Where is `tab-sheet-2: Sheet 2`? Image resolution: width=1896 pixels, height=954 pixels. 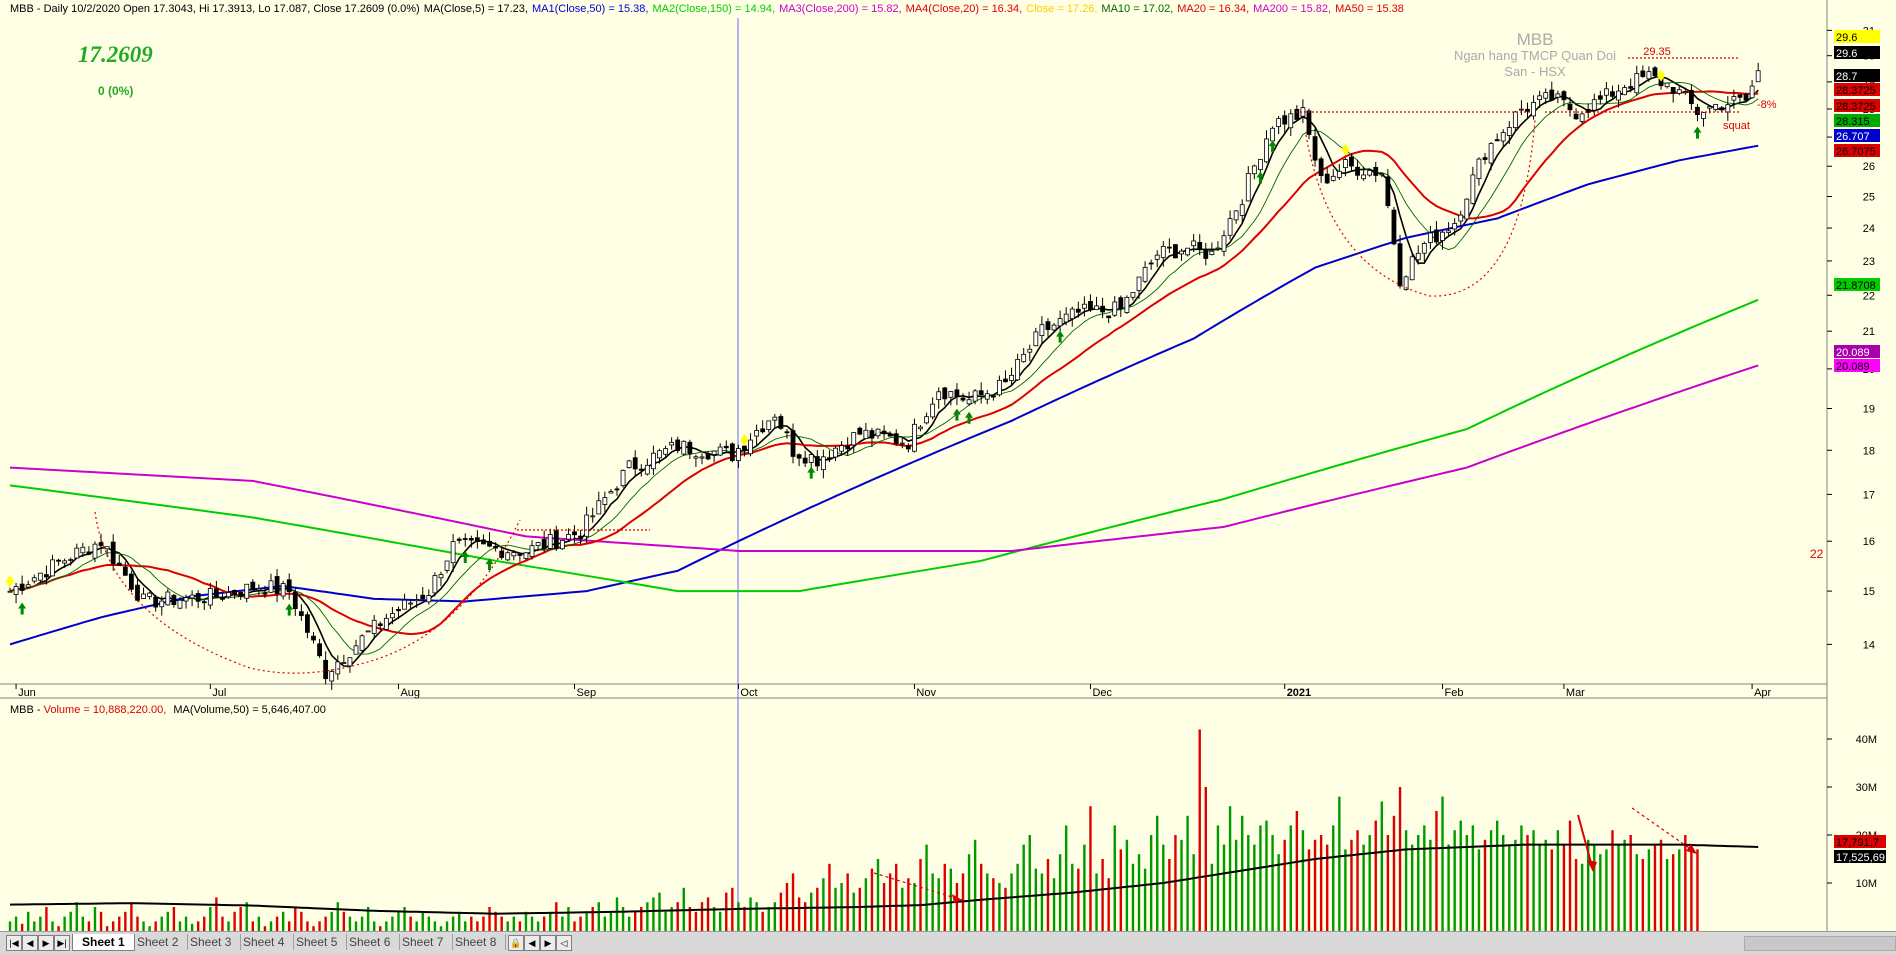 tab-sheet-2: Sheet 2 is located at coordinates (158, 942).